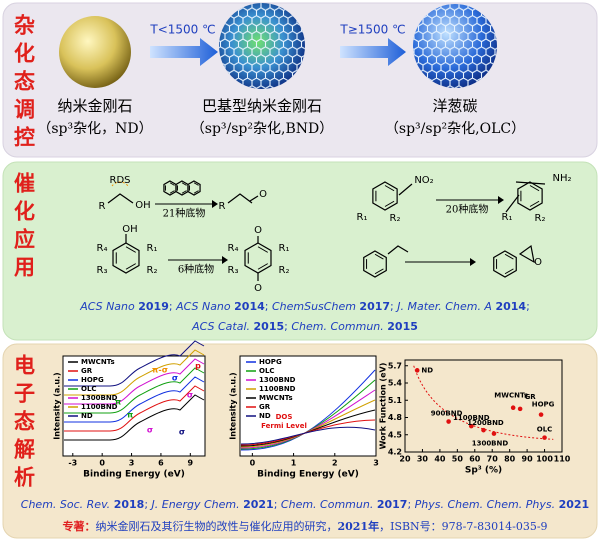 This screenshot has width=600, height=540. Describe the element at coordinates (160, 370) in the screenshot. I see `annotation: π-σ` at that location.